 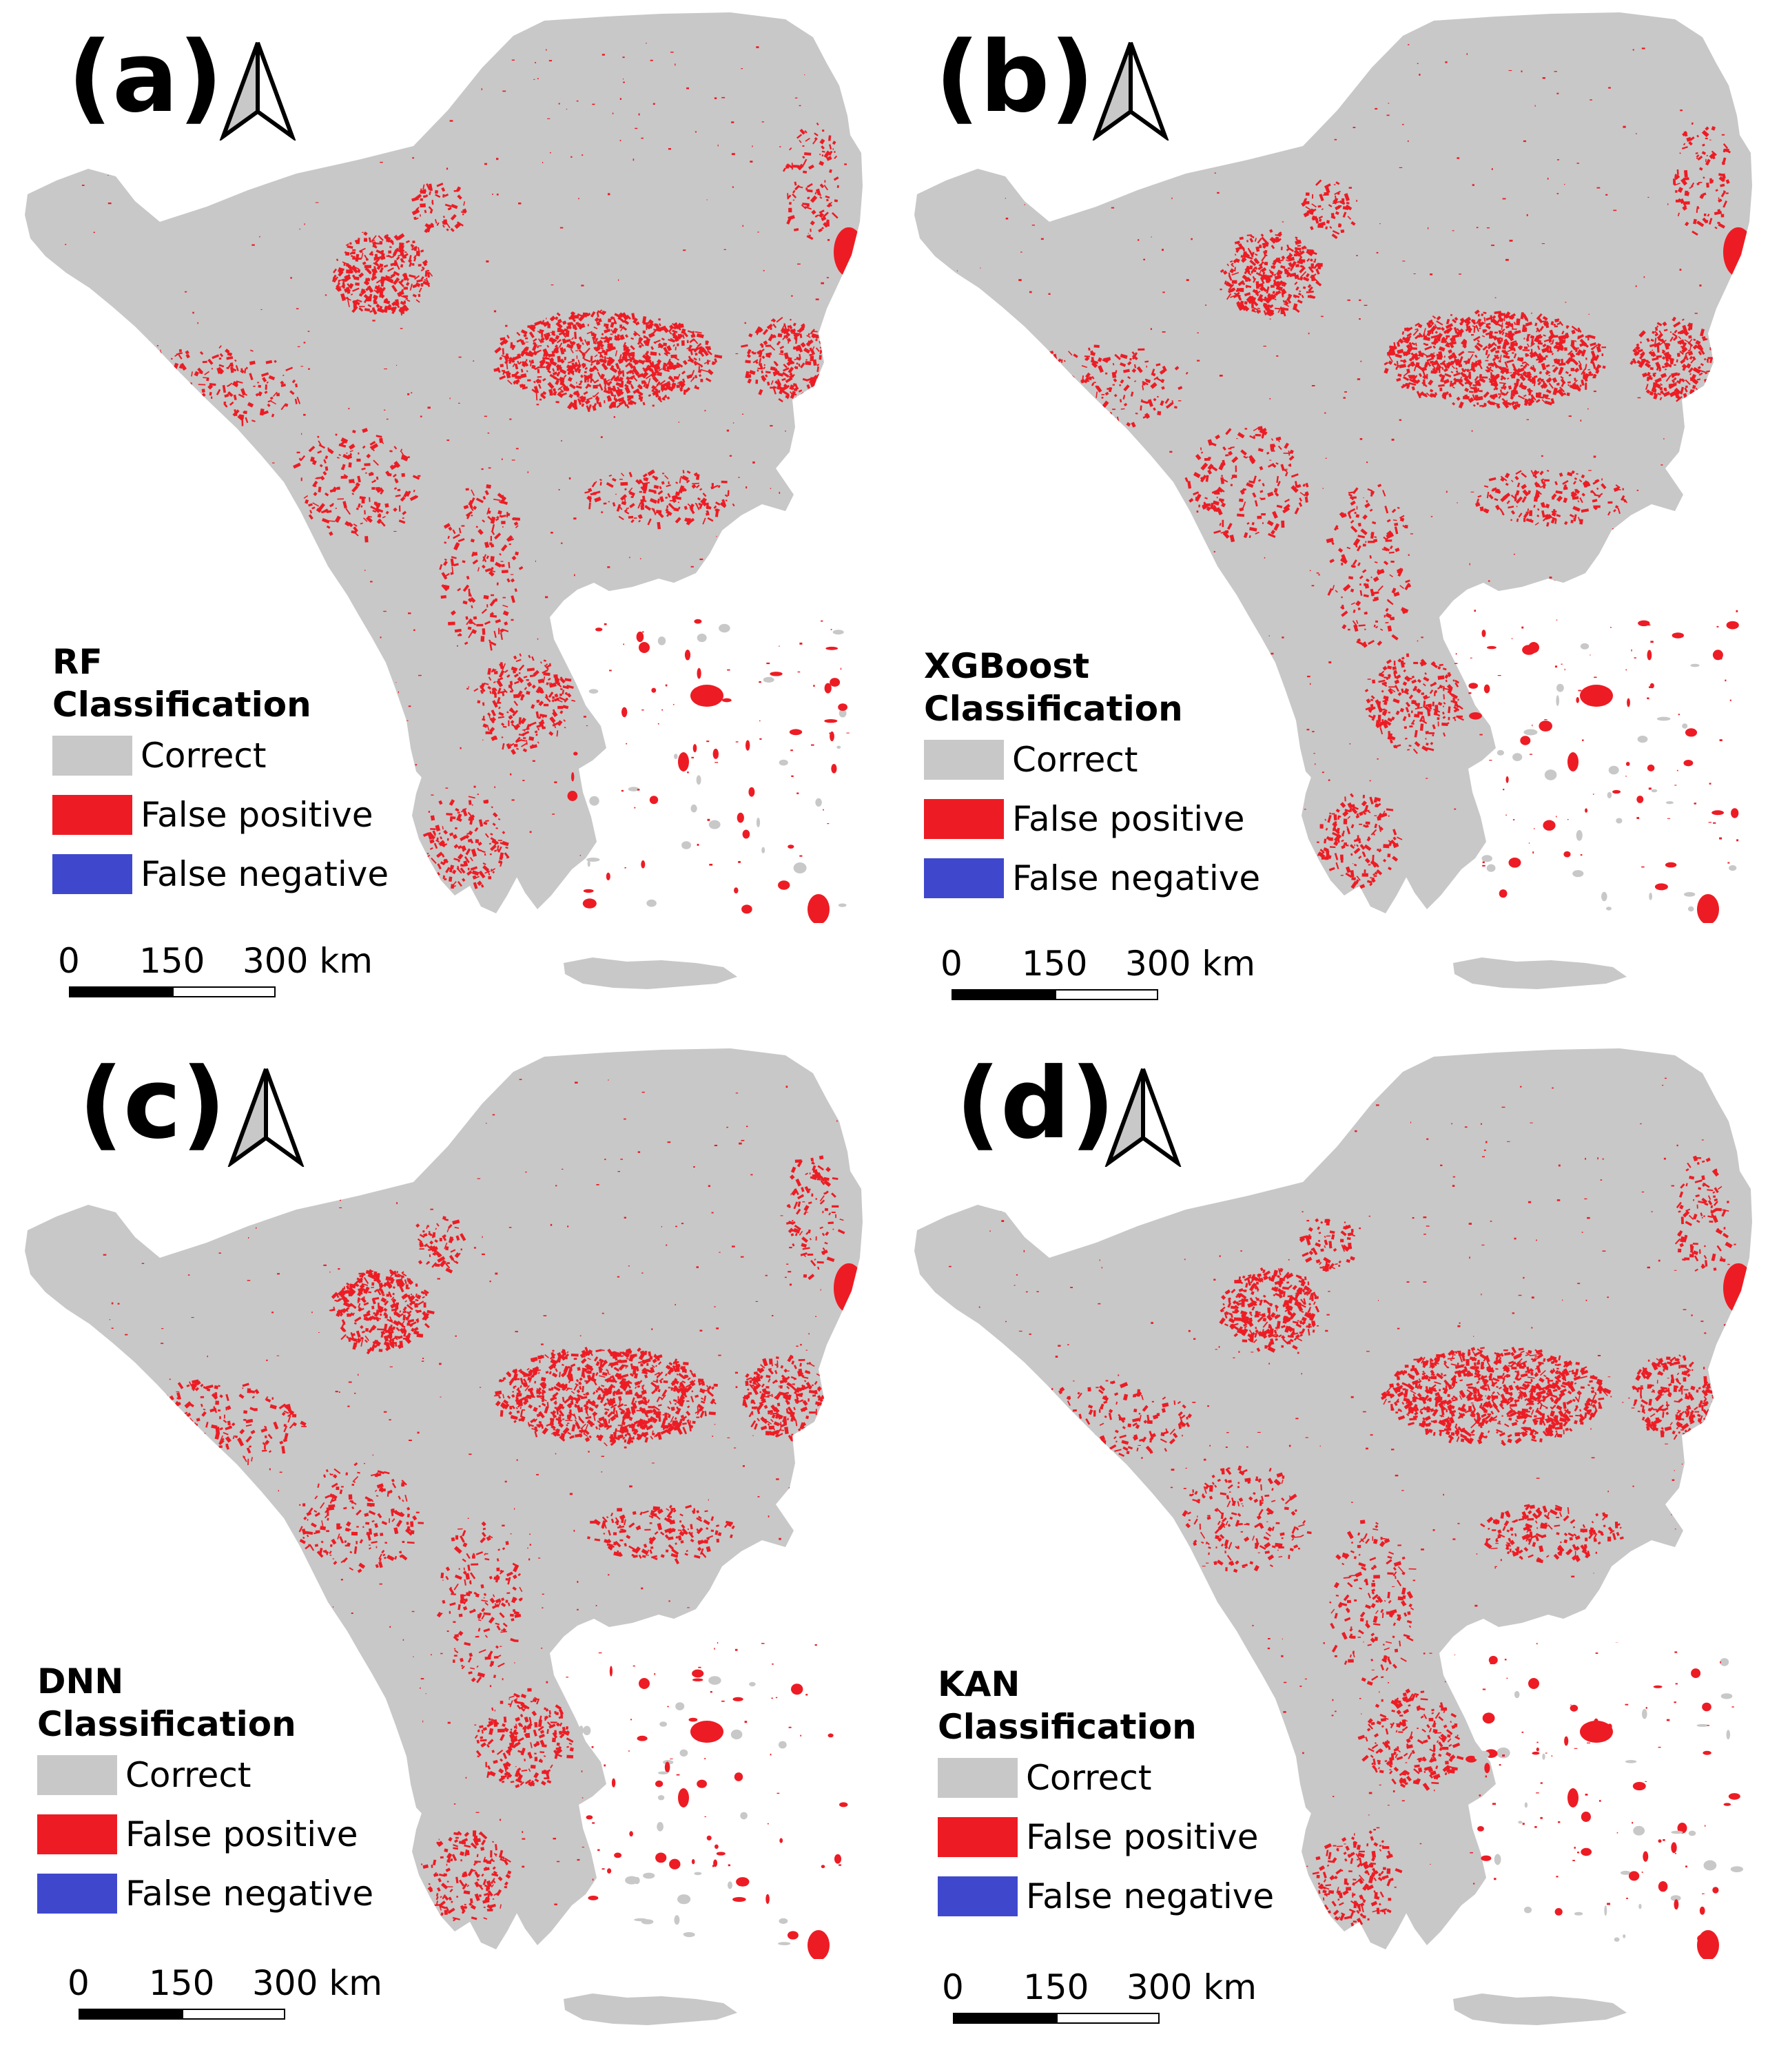 I want to click on panel-label: (a), so click(x=145, y=77).